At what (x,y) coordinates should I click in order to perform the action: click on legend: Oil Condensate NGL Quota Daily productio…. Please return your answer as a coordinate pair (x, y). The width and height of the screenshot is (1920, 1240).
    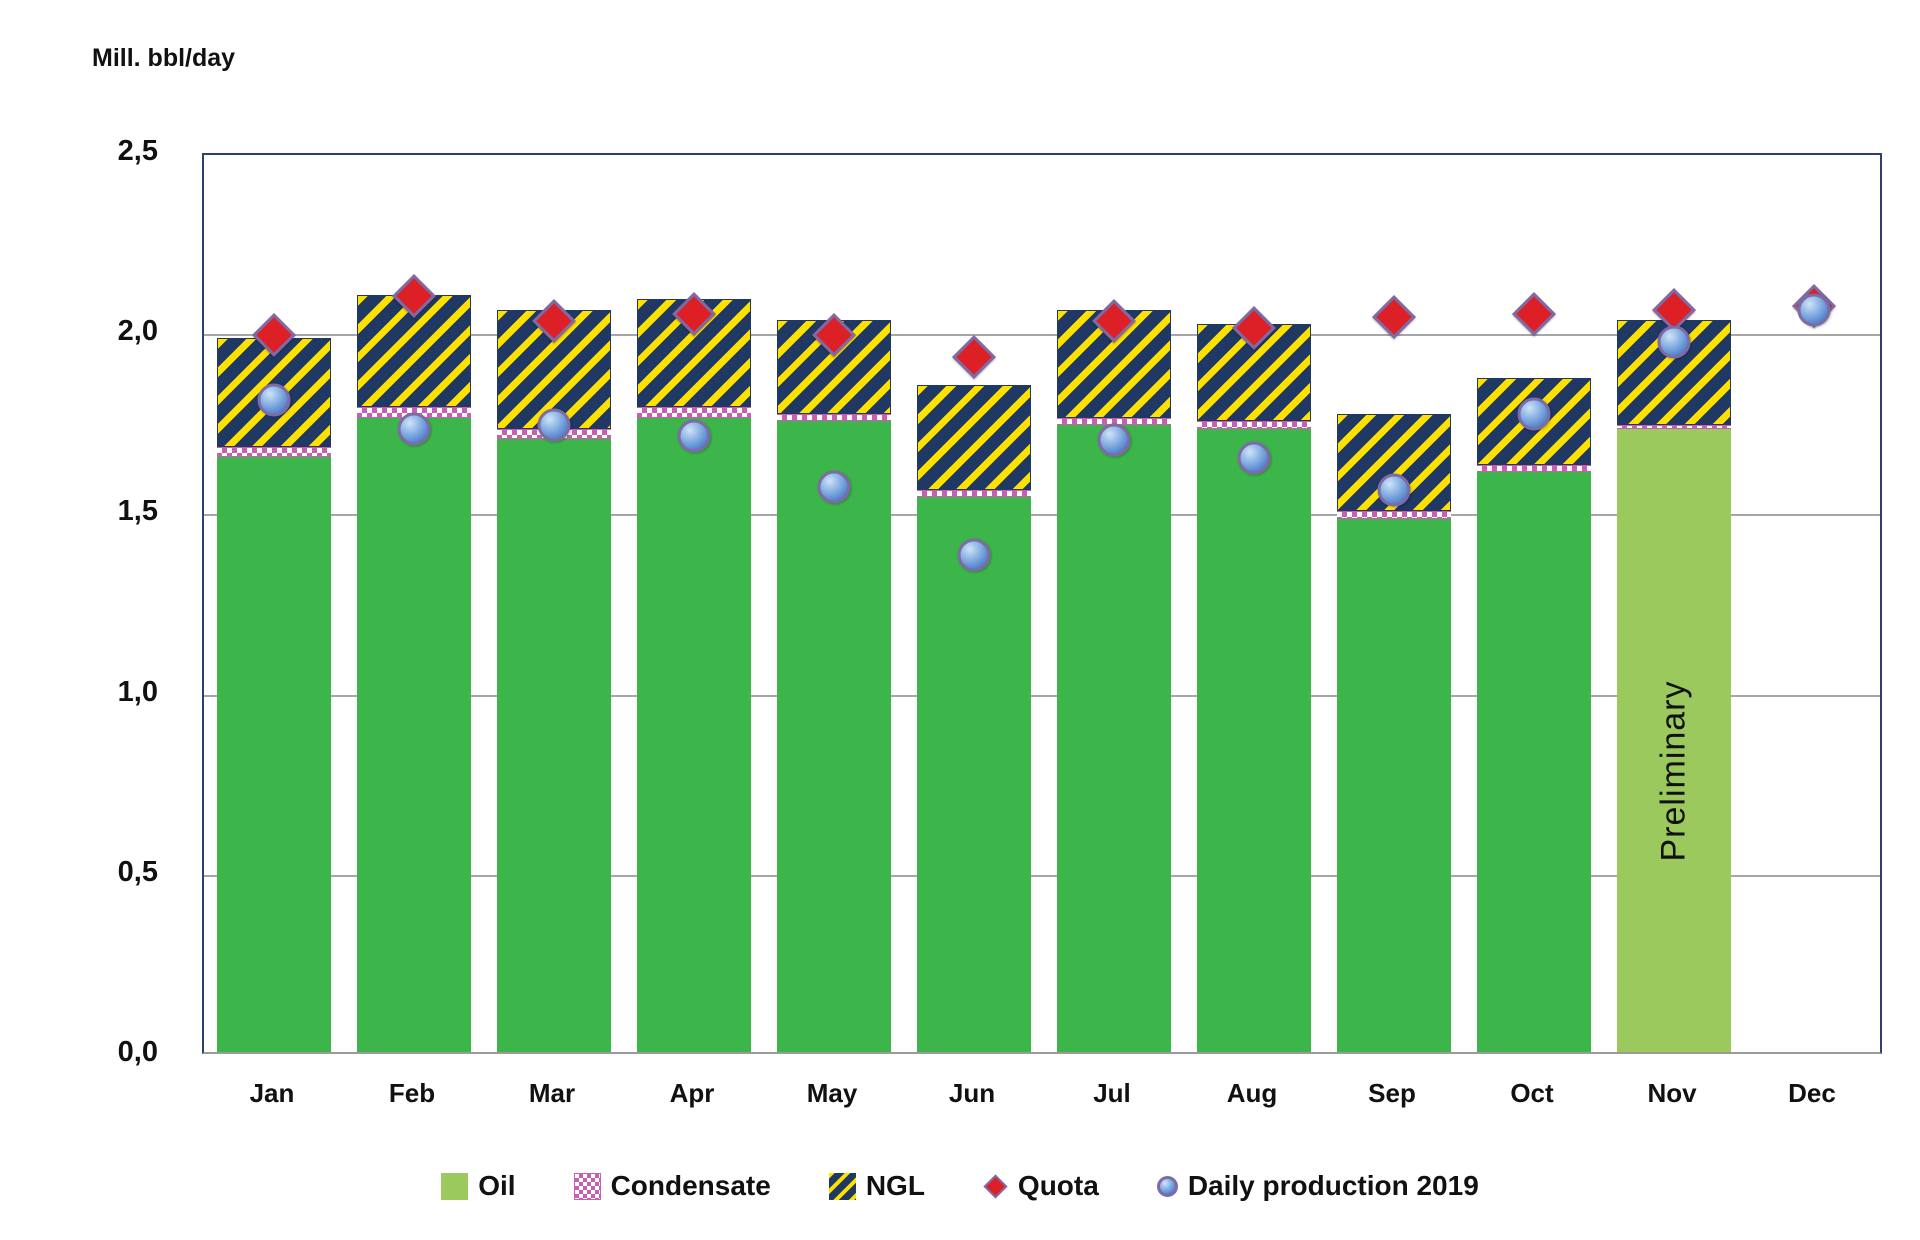
    Looking at the image, I should click on (960, 1186).